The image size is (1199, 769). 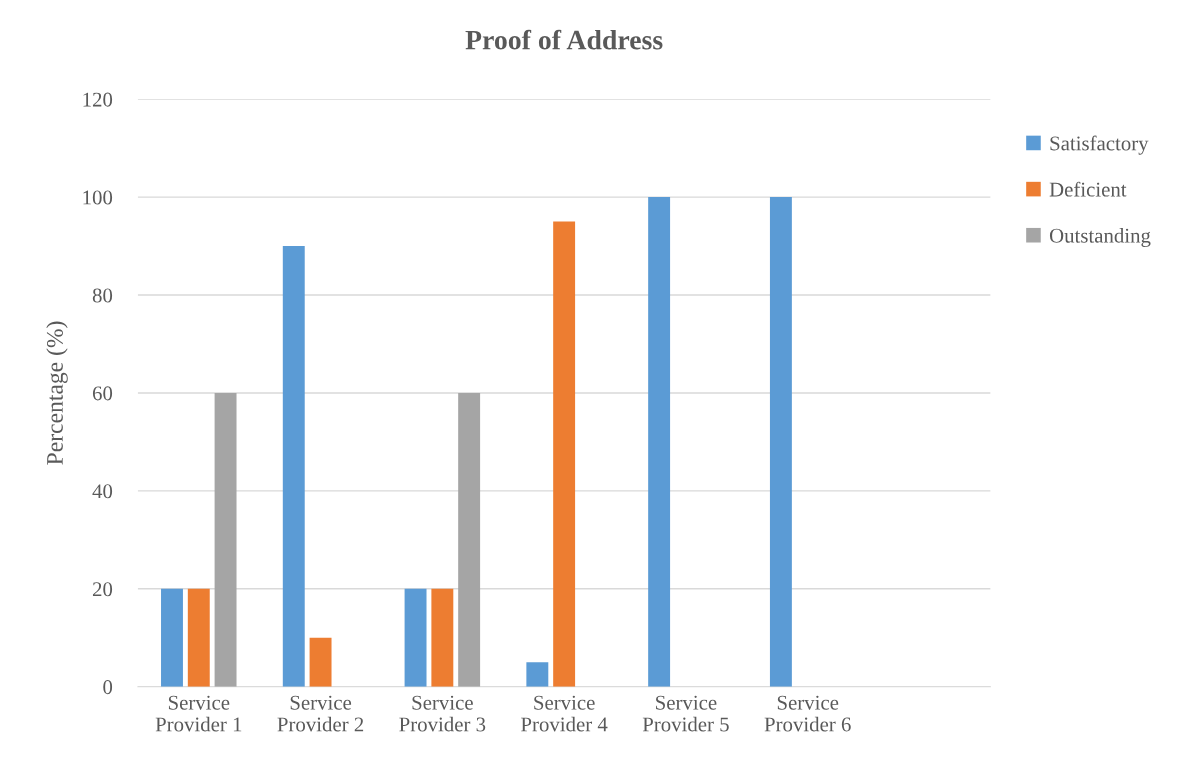 I want to click on legend-label: Outstanding, so click(x=1100, y=238).